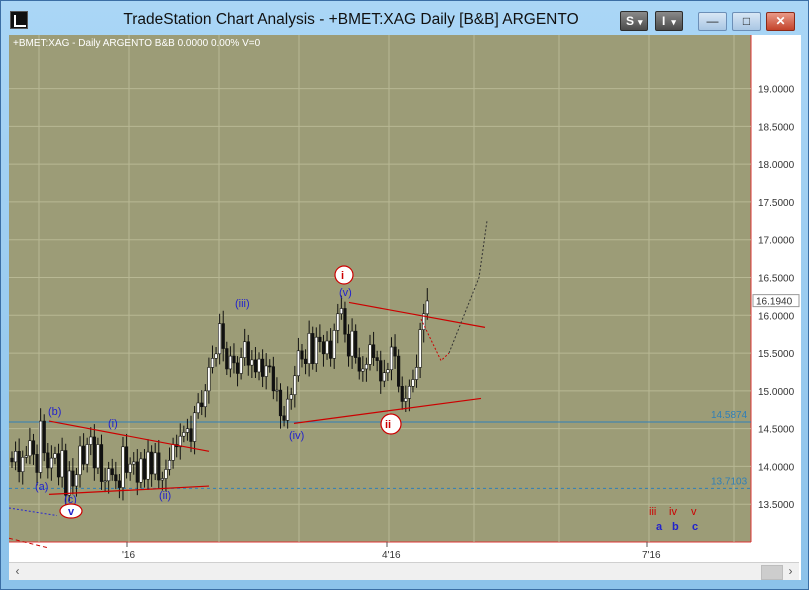 Image resolution: width=809 pixels, height=590 pixels. Describe the element at coordinates (54, 412) in the screenshot. I see `wave-label-blue: (b)` at that location.